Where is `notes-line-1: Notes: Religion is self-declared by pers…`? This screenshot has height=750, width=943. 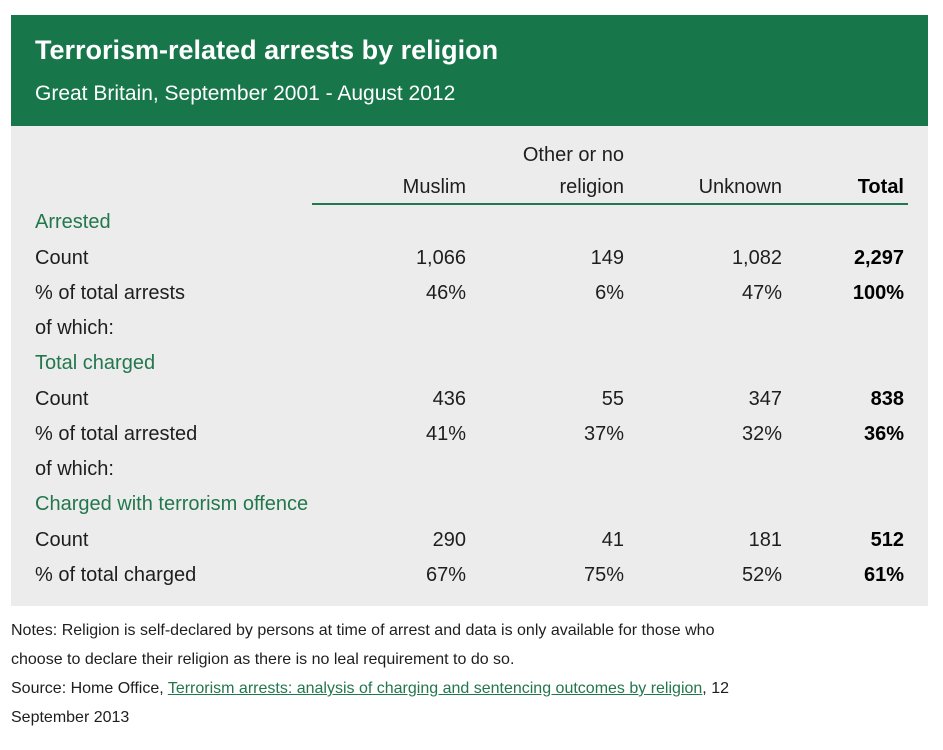
notes-line-1: Notes: Religion is self-declared by pers… is located at coordinates (363, 630).